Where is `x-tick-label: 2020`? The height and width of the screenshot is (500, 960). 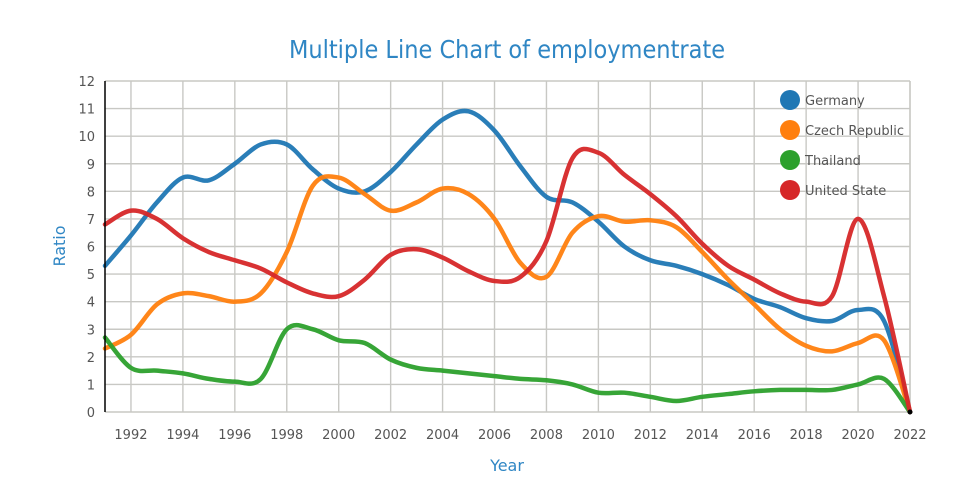
x-tick-label: 2020 is located at coordinates (858, 435).